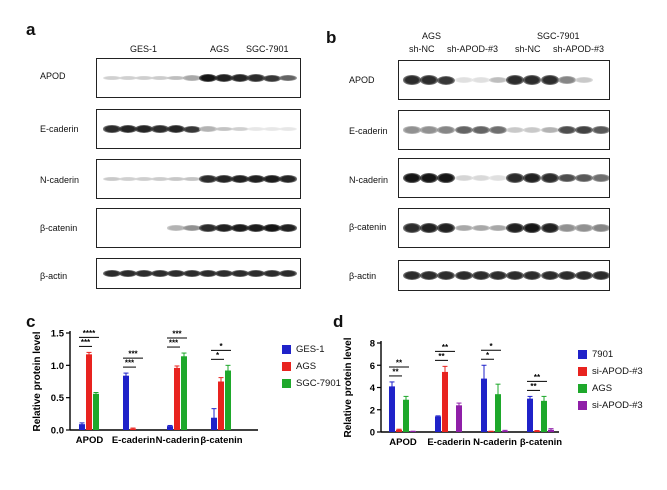 The image size is (667, 490). What do you see at coordinates (331, 37) in the screenshot?
I see `panel-letter-b: b` at bounding box center [331, 37].